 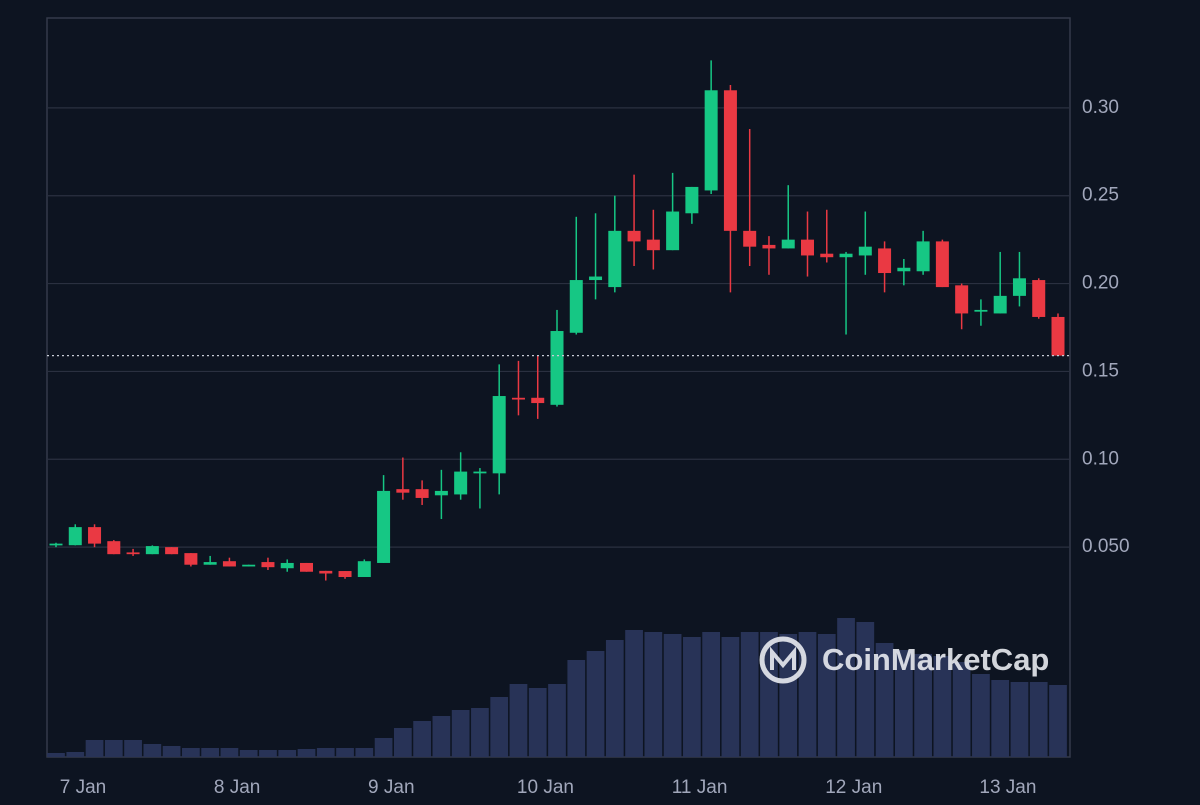 What do you see at coordinates (1007, 787) in the screenshot?
I see `x-tick-label: 13 Jan` at bounding box center [1007, 787].